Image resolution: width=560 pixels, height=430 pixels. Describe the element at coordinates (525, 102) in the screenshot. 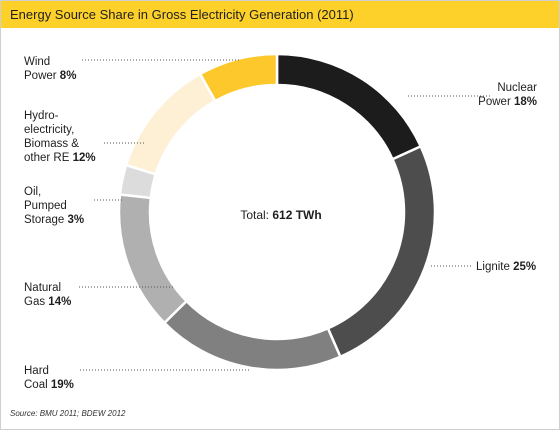

I see `label-percent: 18%` at that location.